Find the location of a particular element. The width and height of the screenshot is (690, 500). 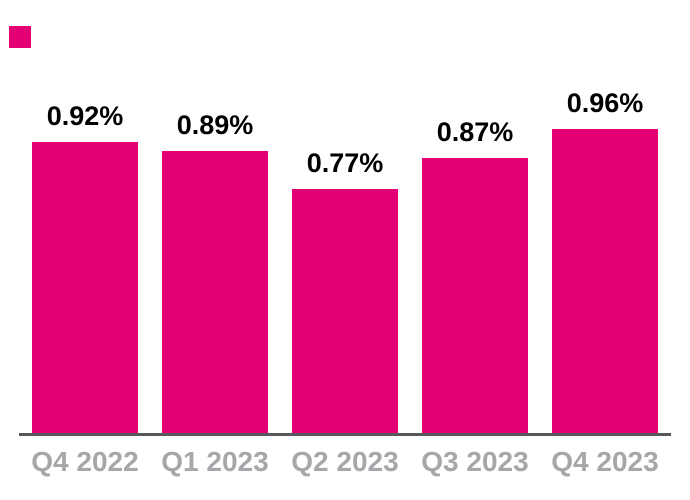

bar-value-label: 0.96% is located at coordinates (605, 102).